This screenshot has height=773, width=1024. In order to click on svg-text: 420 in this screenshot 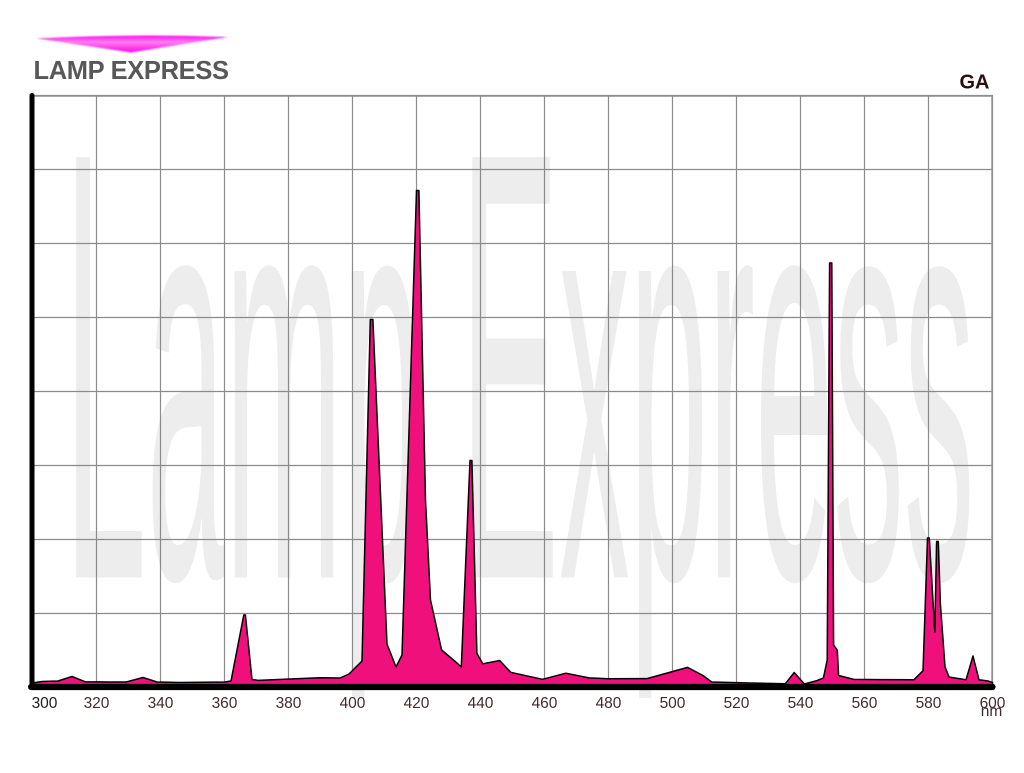, I will do `click(417, 703)`.